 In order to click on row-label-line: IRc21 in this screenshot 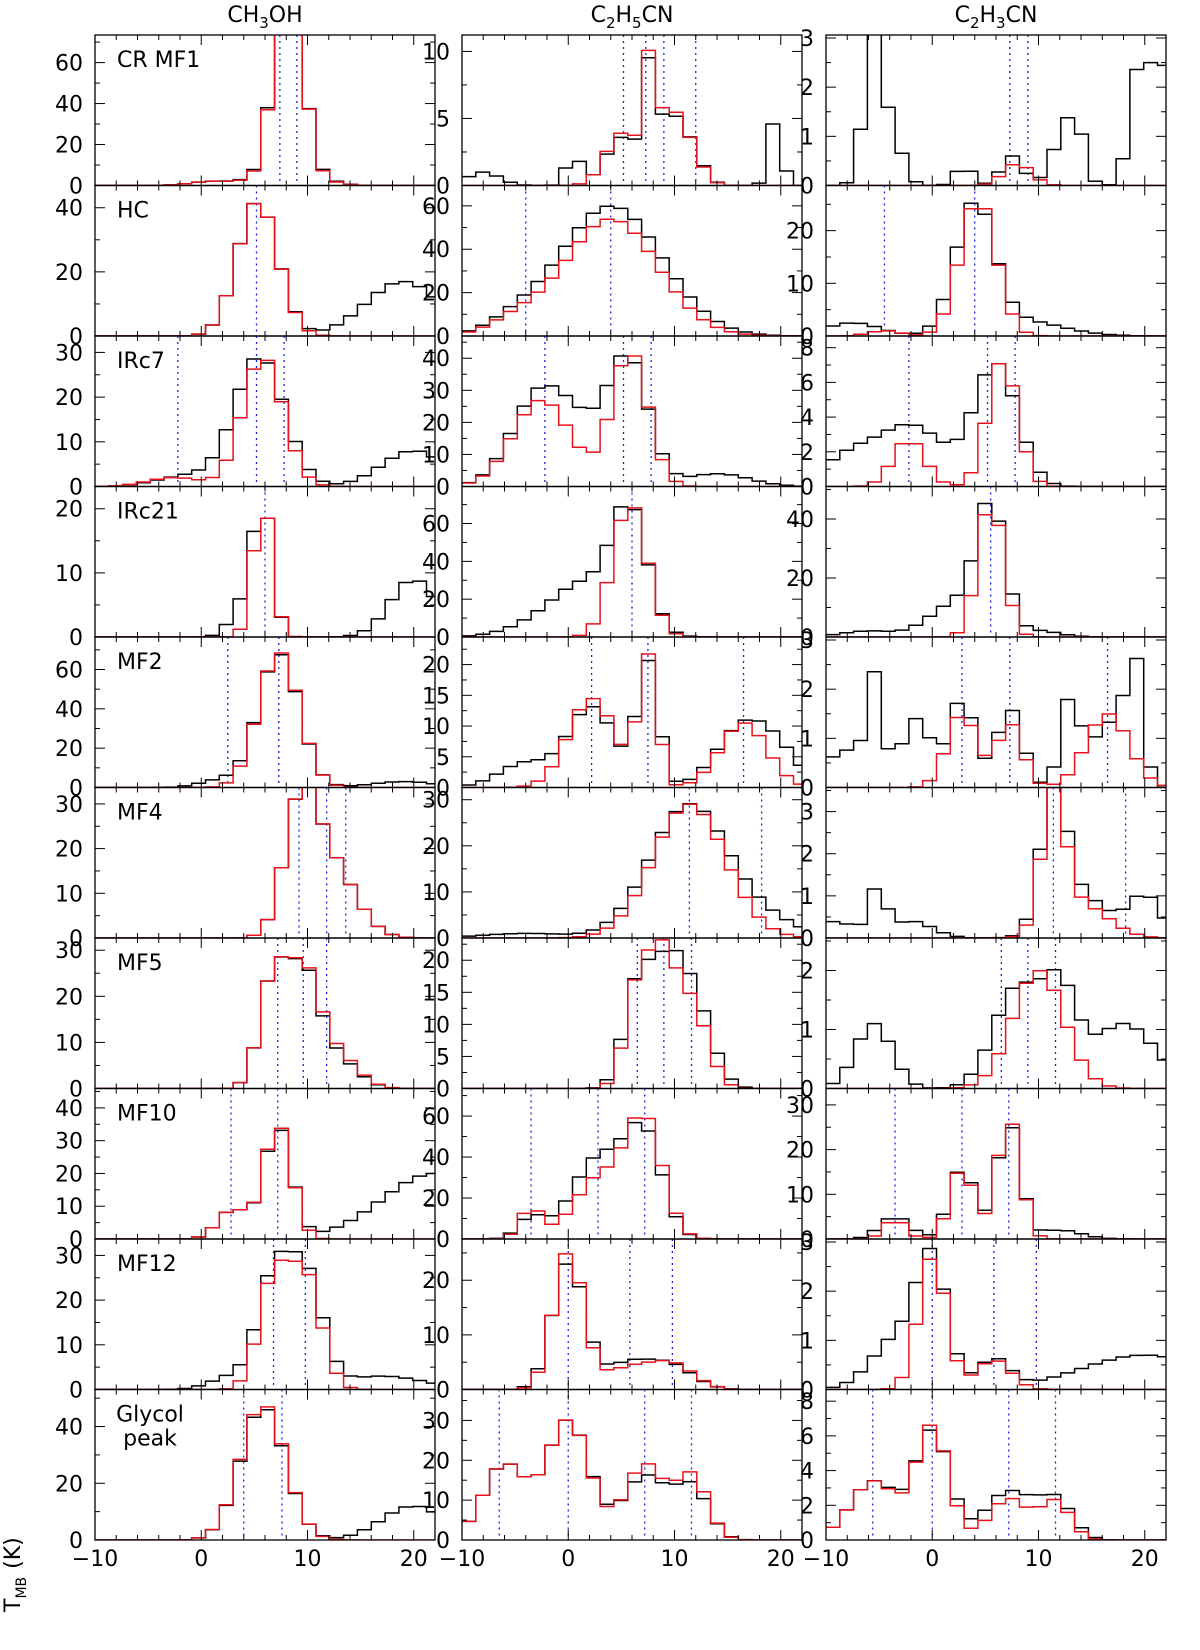, I will do `click(148, 512)`.